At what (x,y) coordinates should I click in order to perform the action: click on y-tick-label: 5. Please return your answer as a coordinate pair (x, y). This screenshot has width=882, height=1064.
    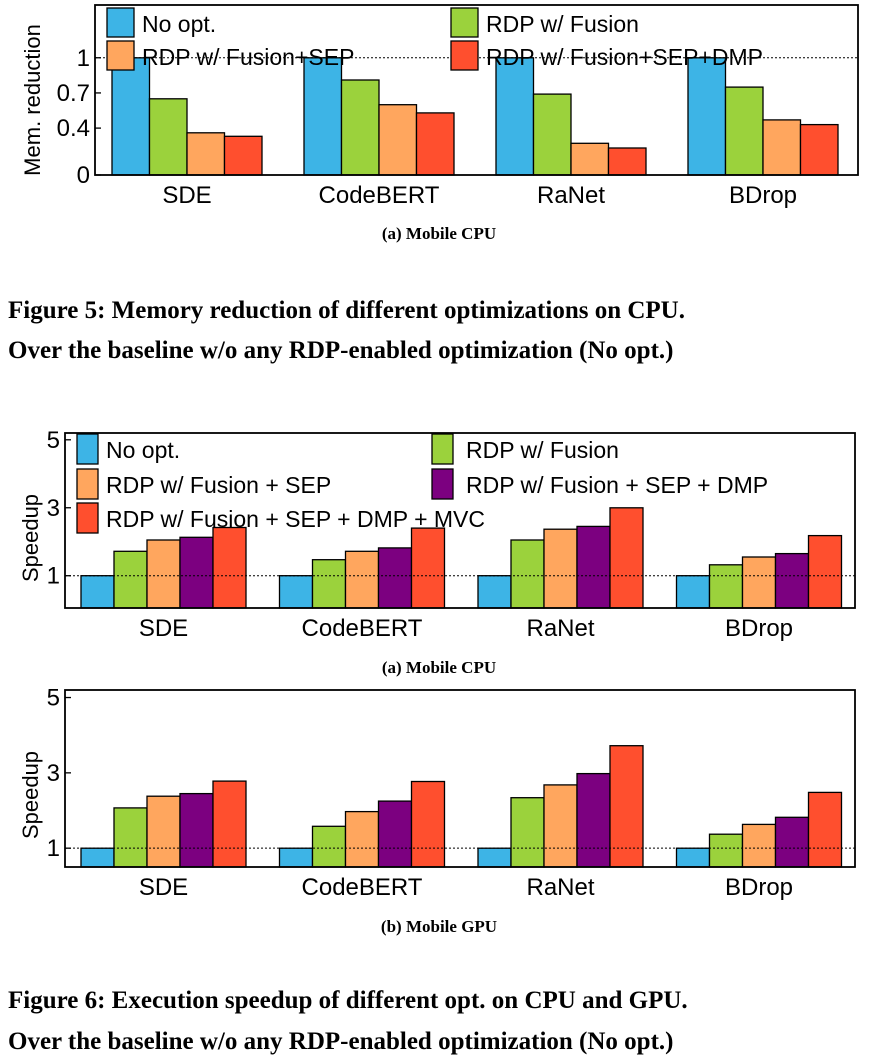
    Looking at the image, I should click on (53, 698).